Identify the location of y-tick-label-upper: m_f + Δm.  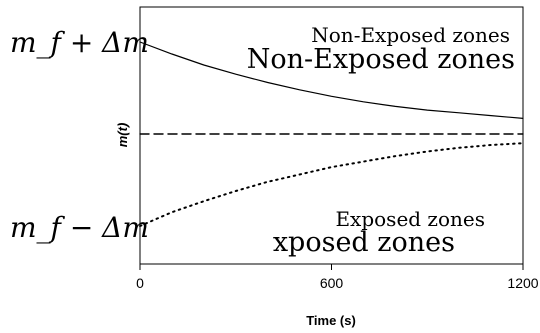
(79, 42).